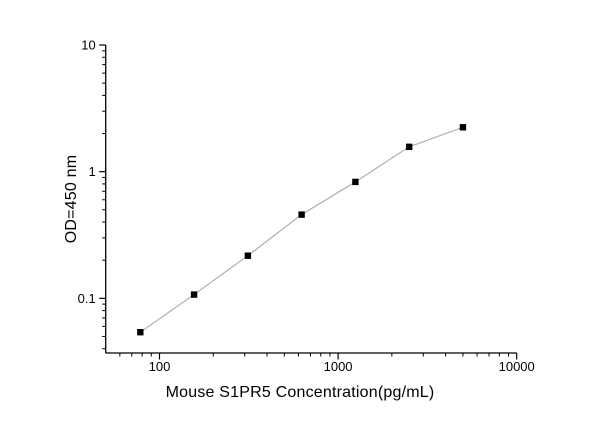 Image resolution: width=600 pixels, height=421 pixels. I want to click on x-axis-title: Mouse S1PR5 Concentration(pg/mL), so click(300, 392).